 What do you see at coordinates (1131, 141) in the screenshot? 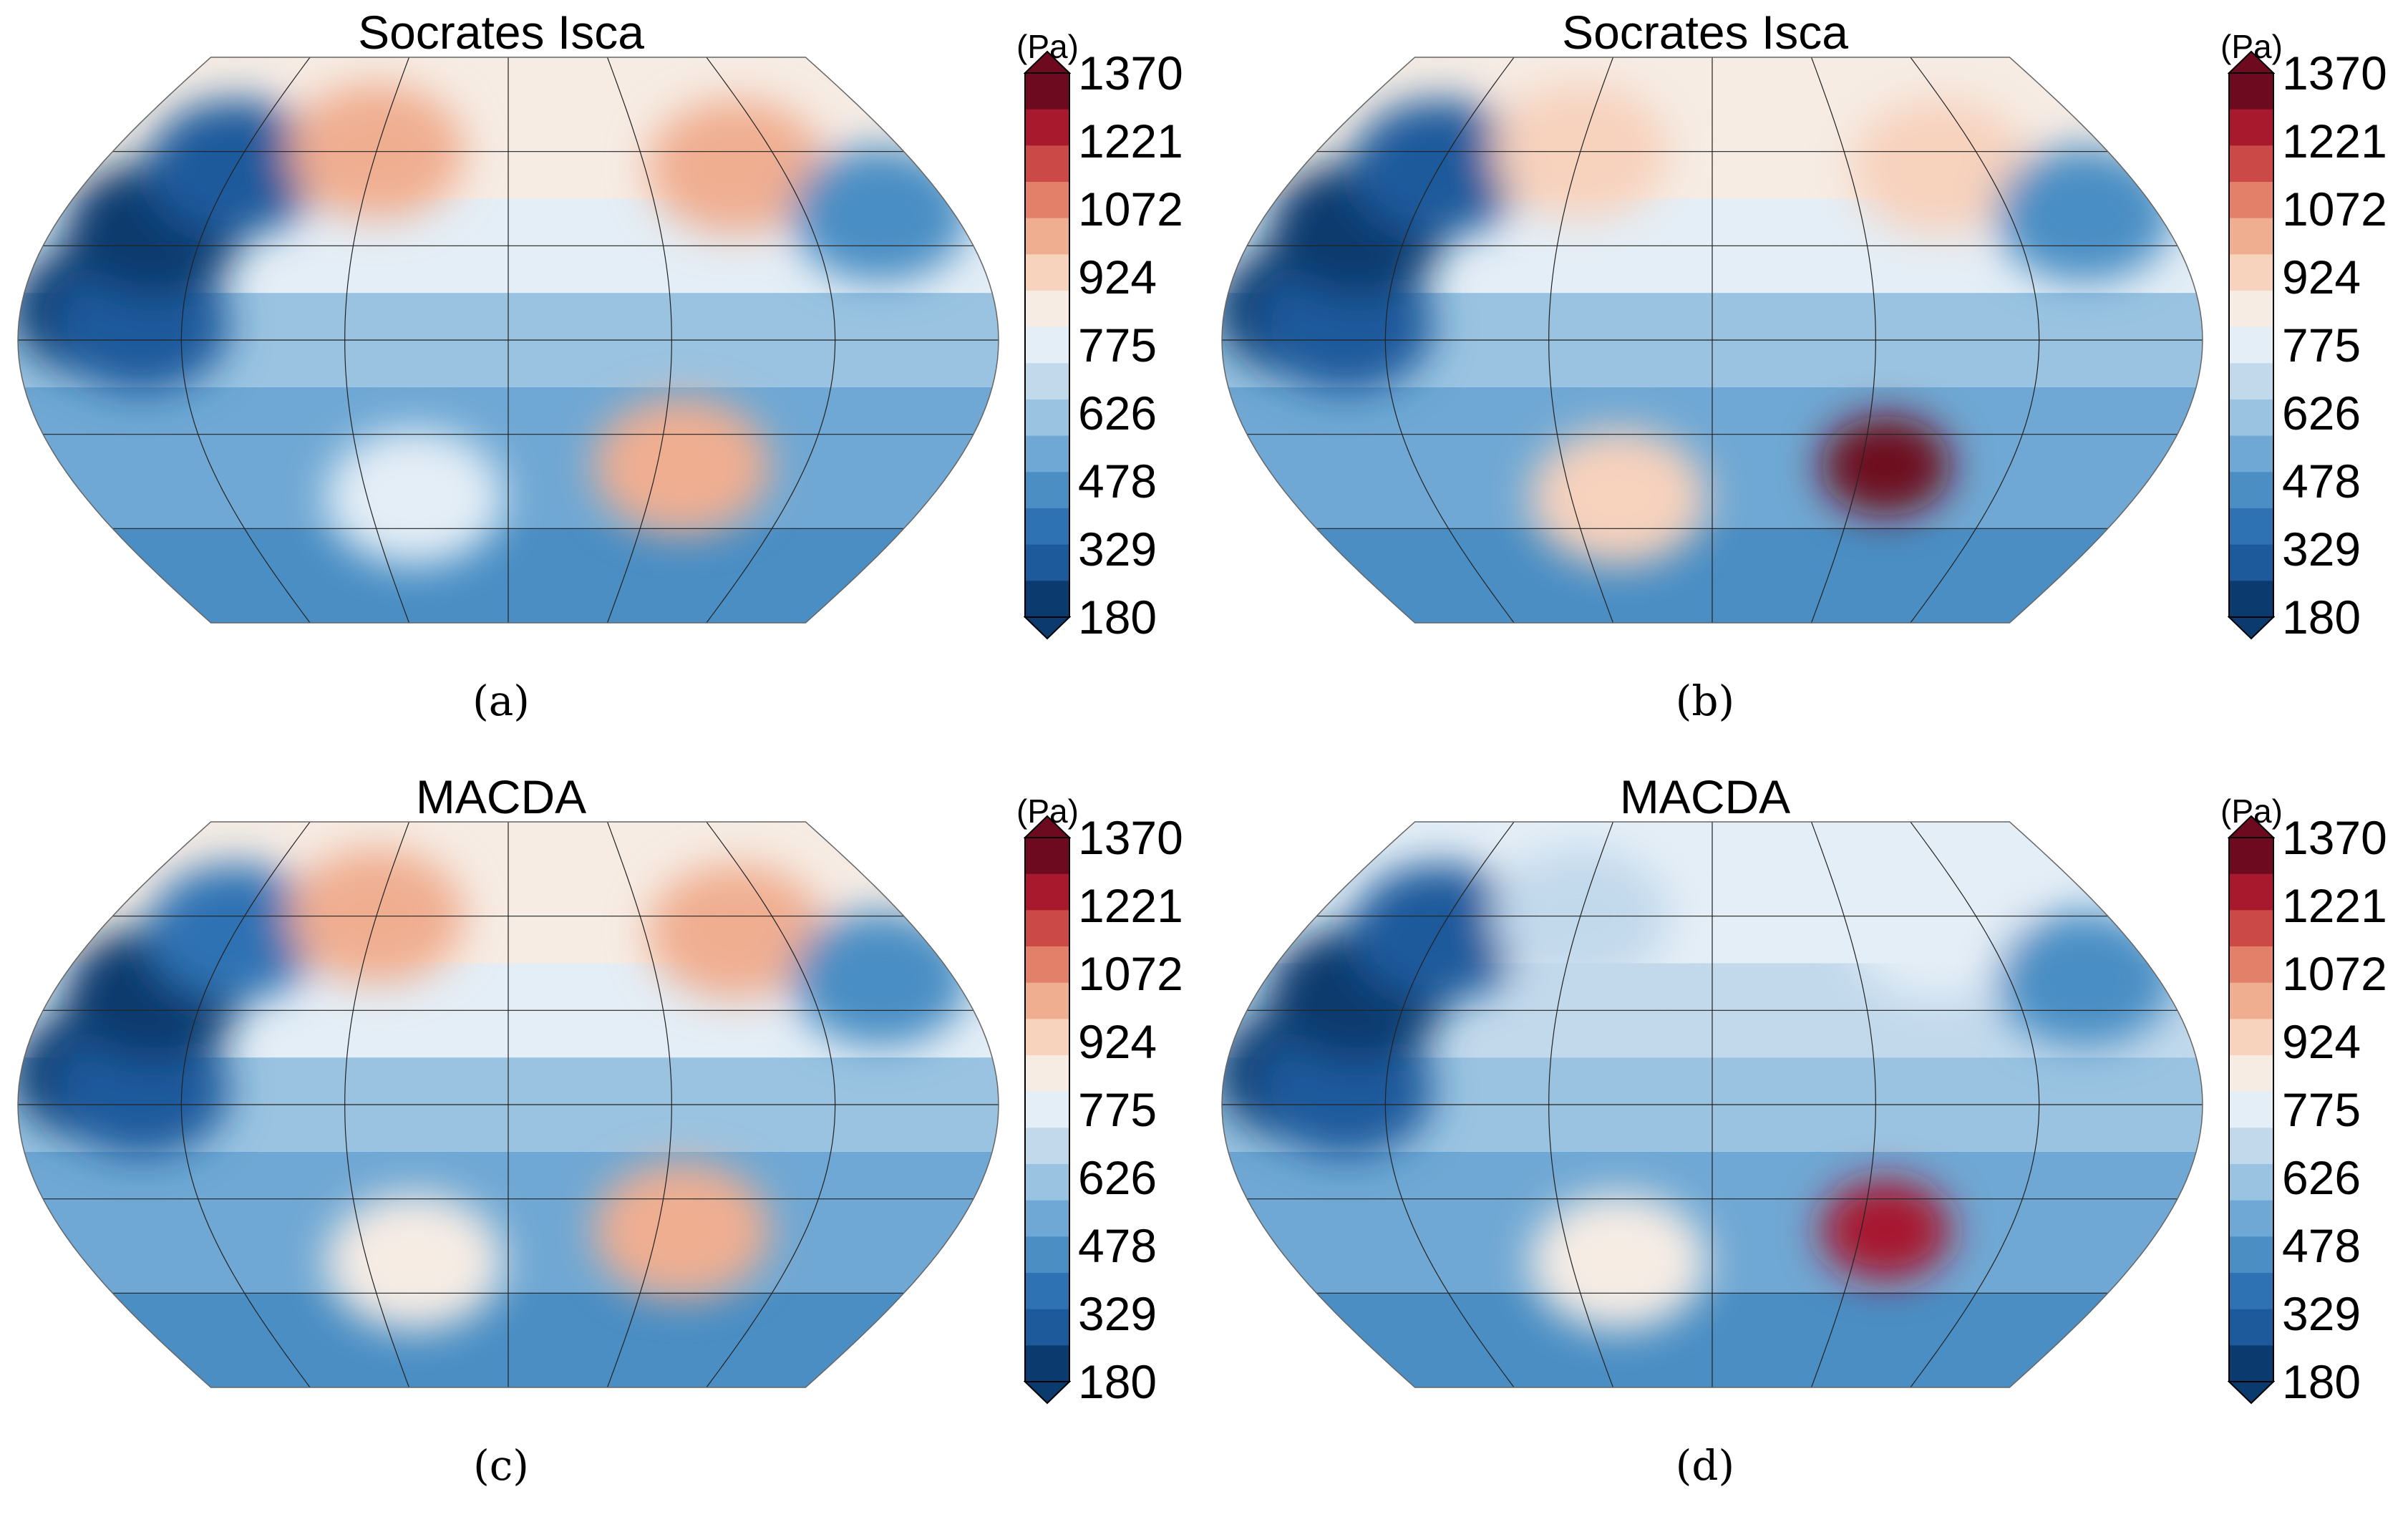
I see `colorbar-tick-label: 1221` at bounding box center [1131, 141].